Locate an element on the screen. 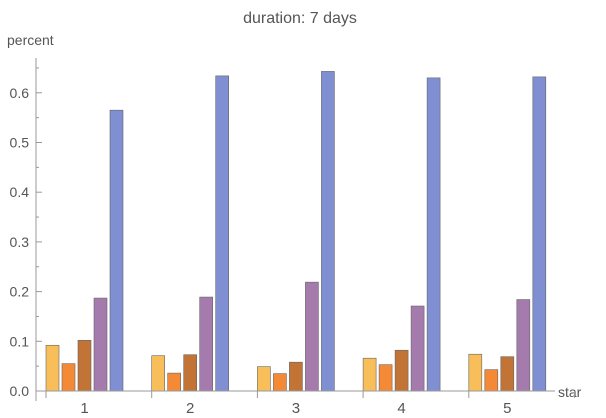 This screenshot has width=606, height=418. x-tick-label: 5 is located at coordinates (507, 408).